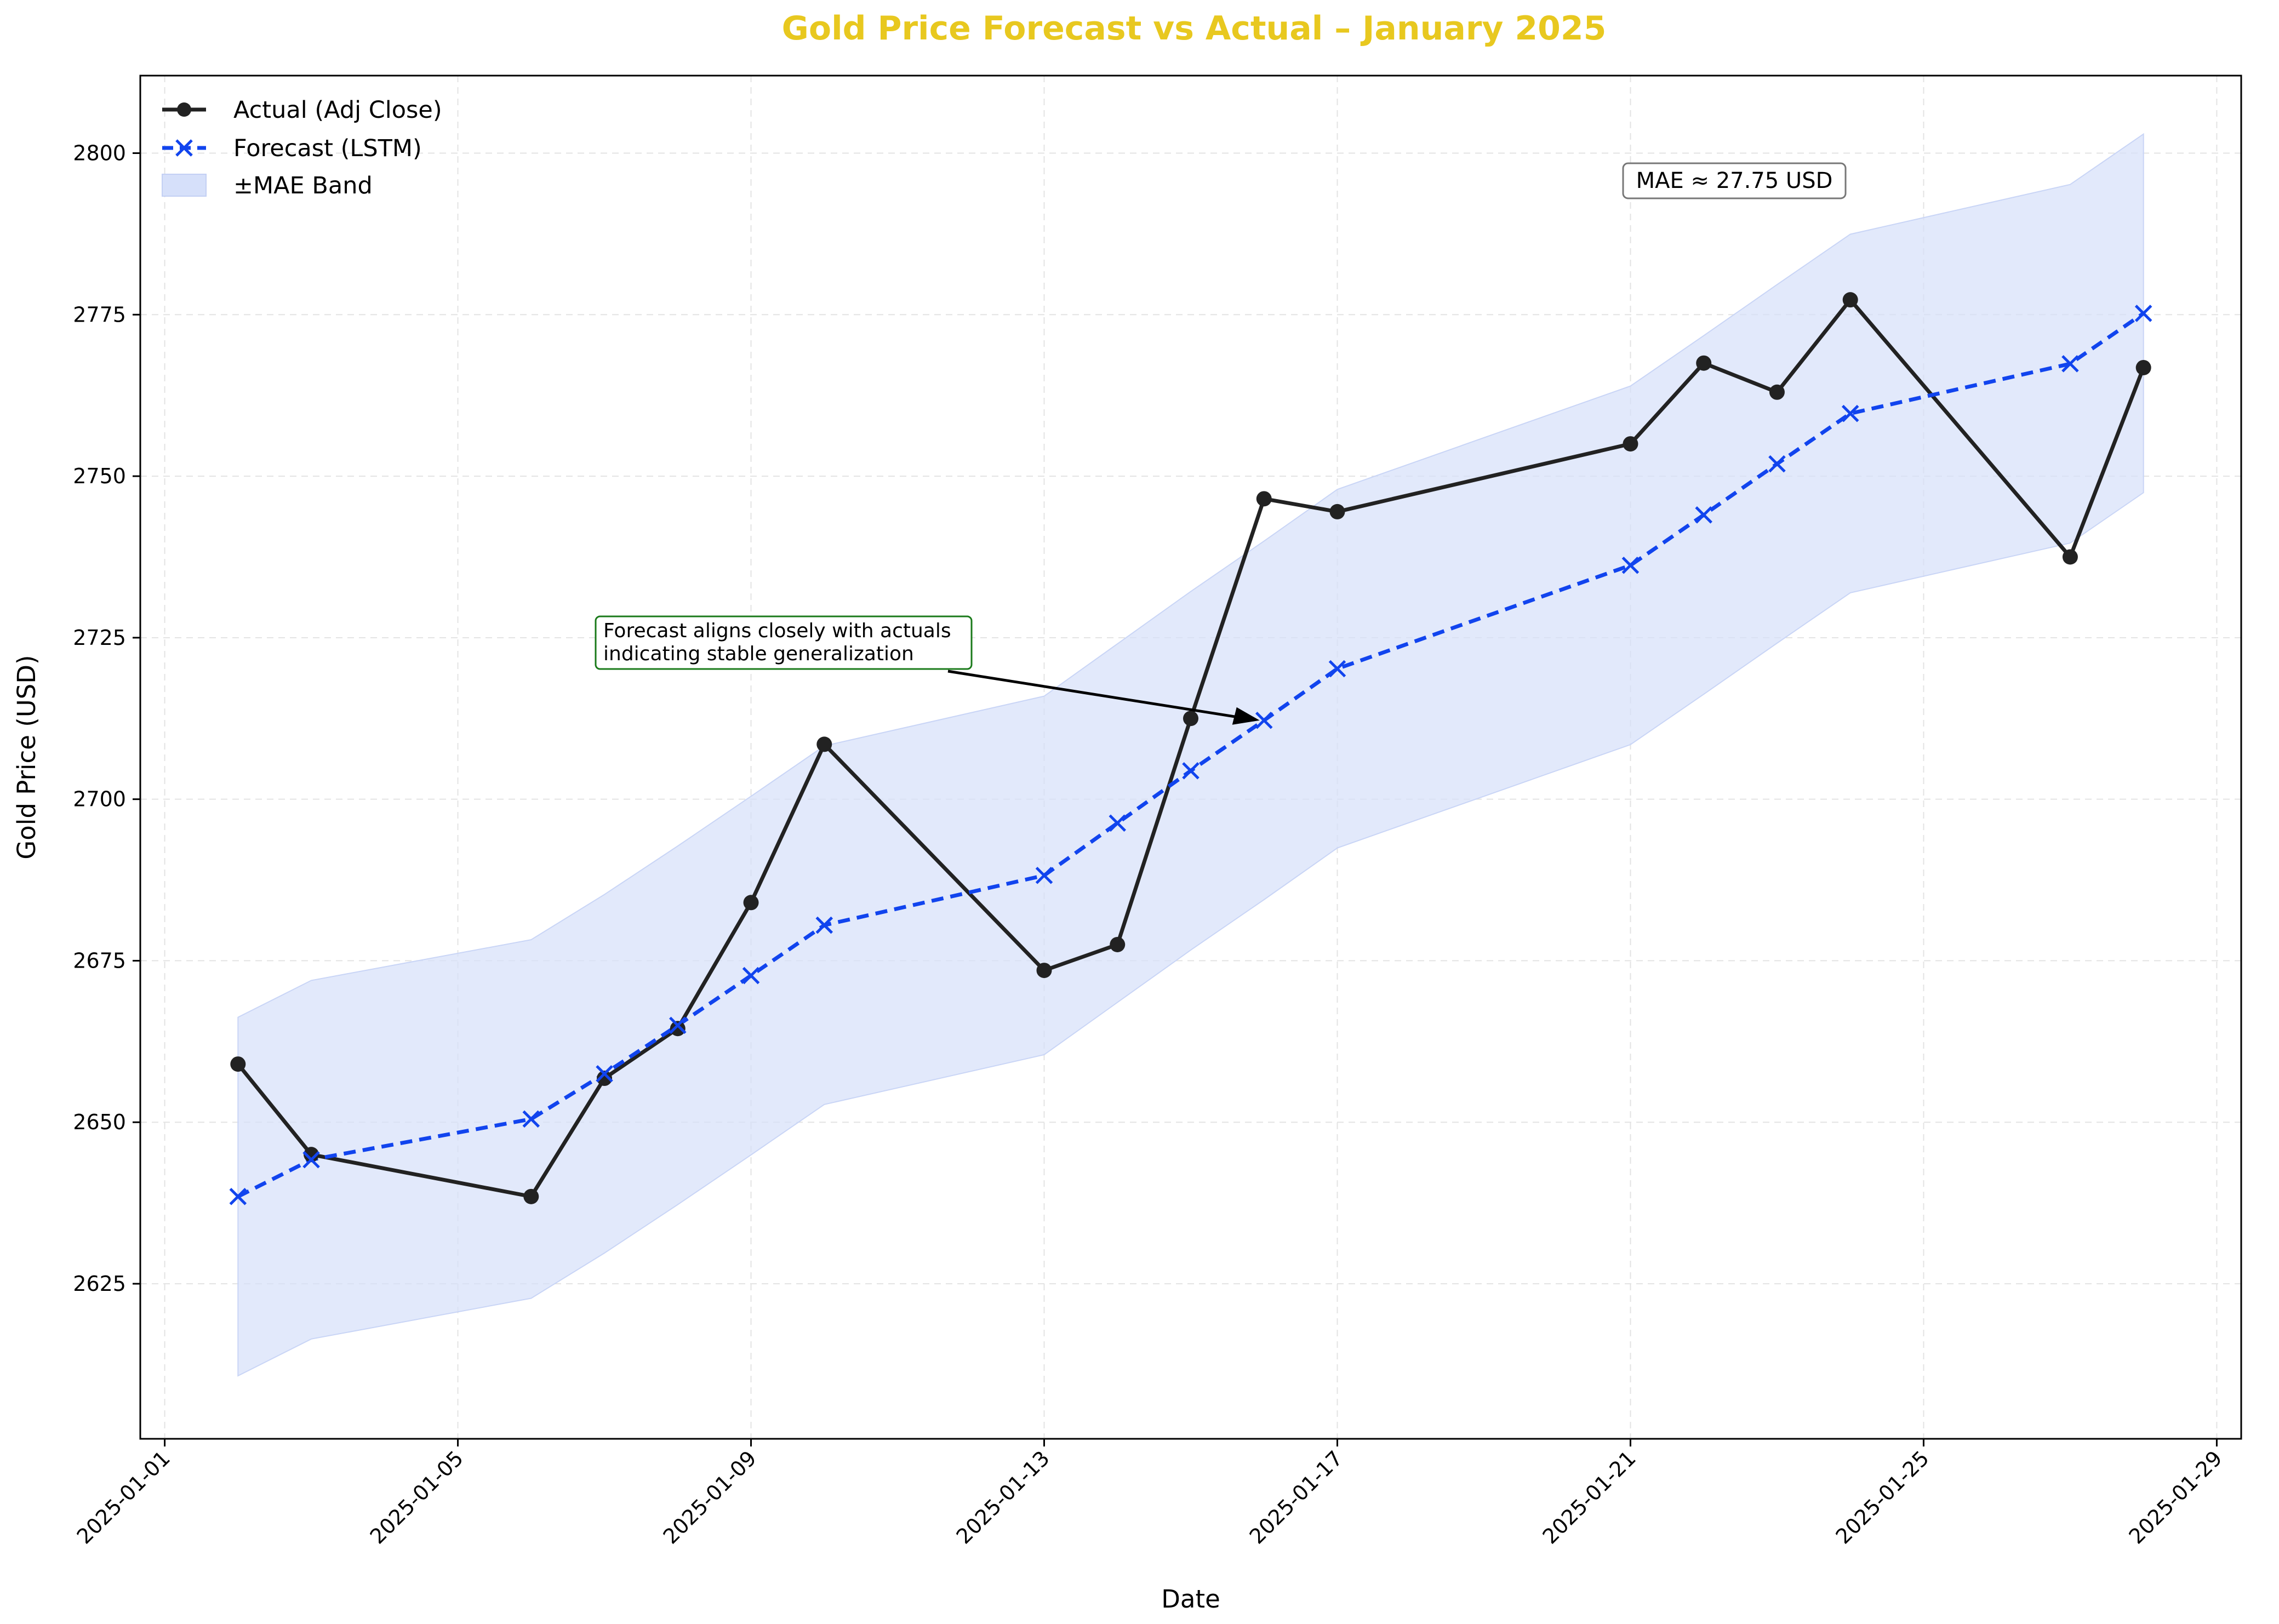 This screenshot has width=2279, height=1624. I want to click on legend-band-label: ±MAE Band, so click(303, 185).